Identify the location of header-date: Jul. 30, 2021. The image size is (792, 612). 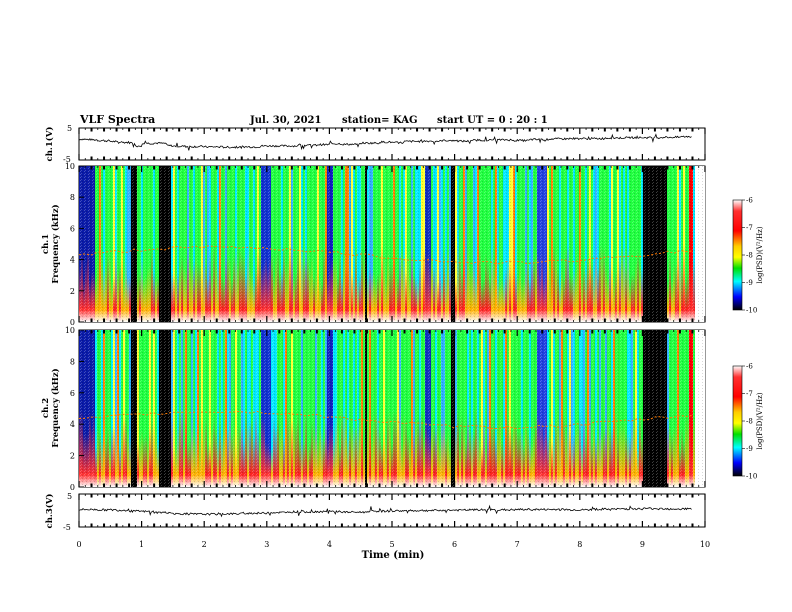
(285, 120).